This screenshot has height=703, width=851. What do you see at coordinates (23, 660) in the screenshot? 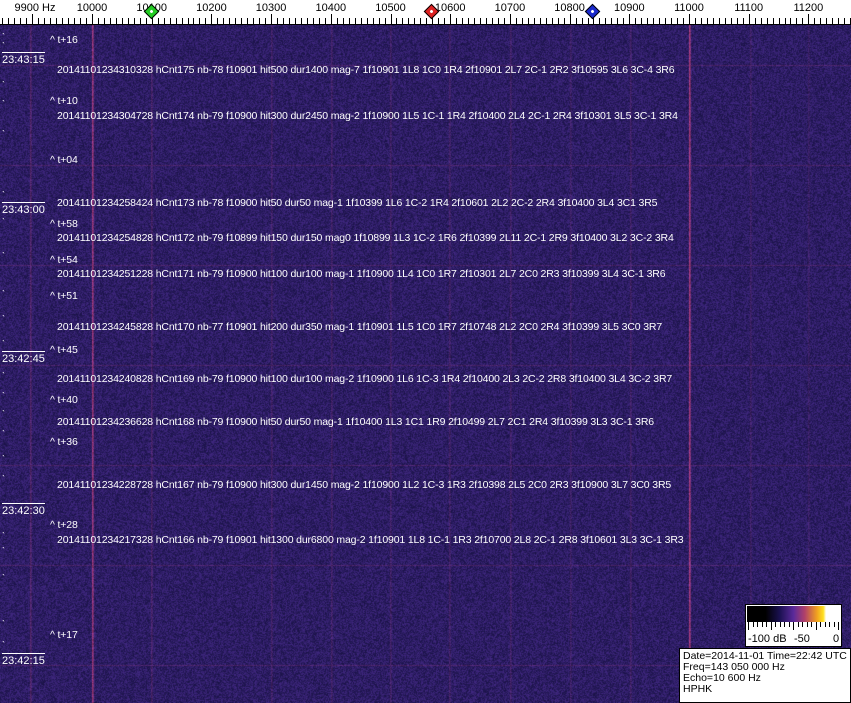
I see `time-label: 23:42:15` at bounding box center [23, 660].